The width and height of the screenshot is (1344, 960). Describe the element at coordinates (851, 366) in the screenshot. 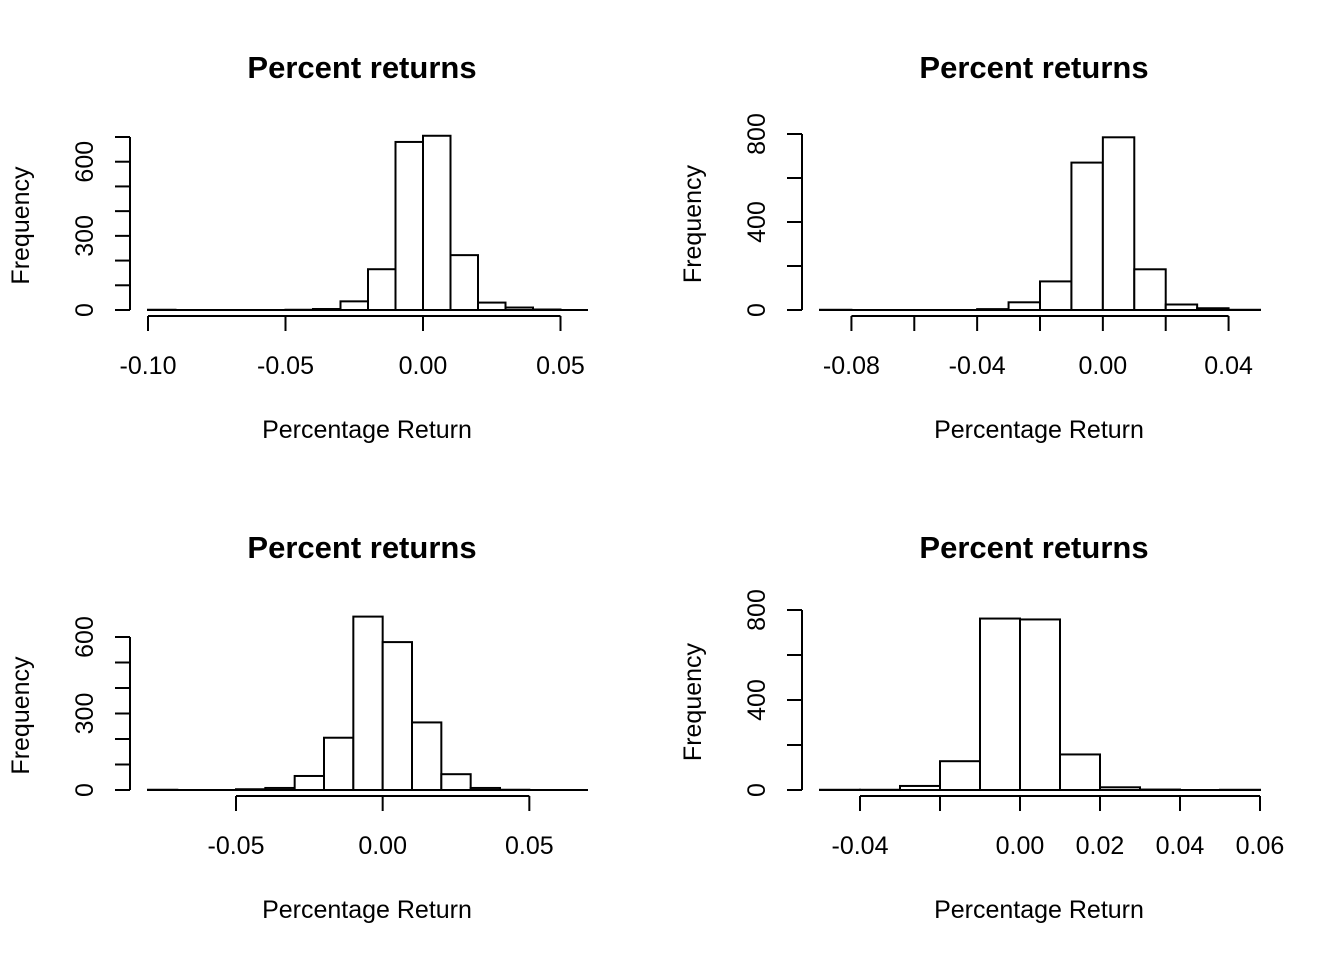

I see `x-tick-label: -0.08` at that location.